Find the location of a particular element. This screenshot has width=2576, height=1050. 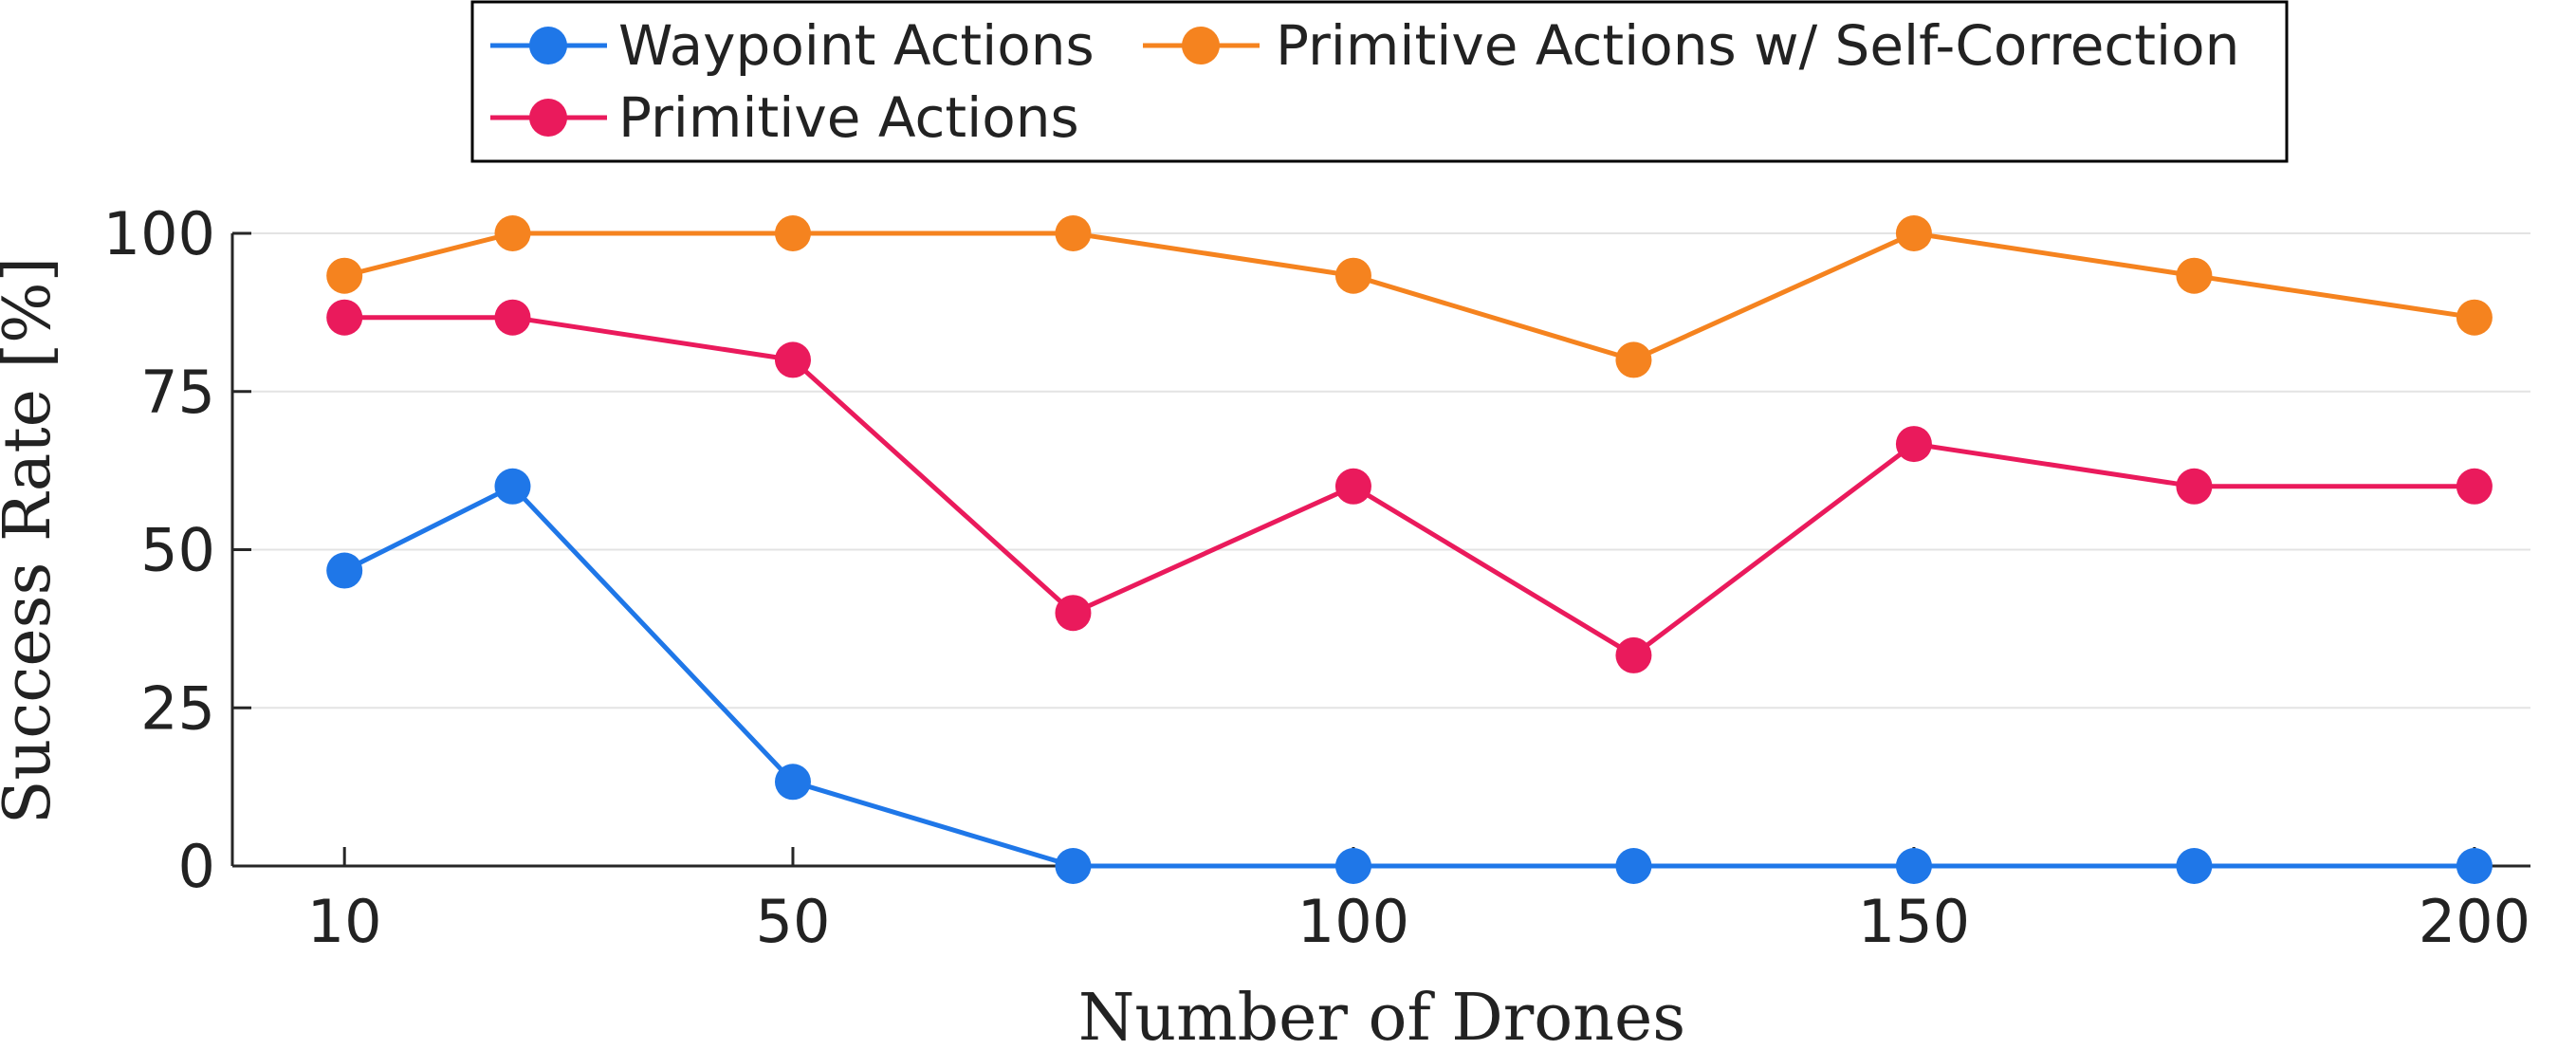

x-tick-label: 10 is located at coordinates (344, 922).